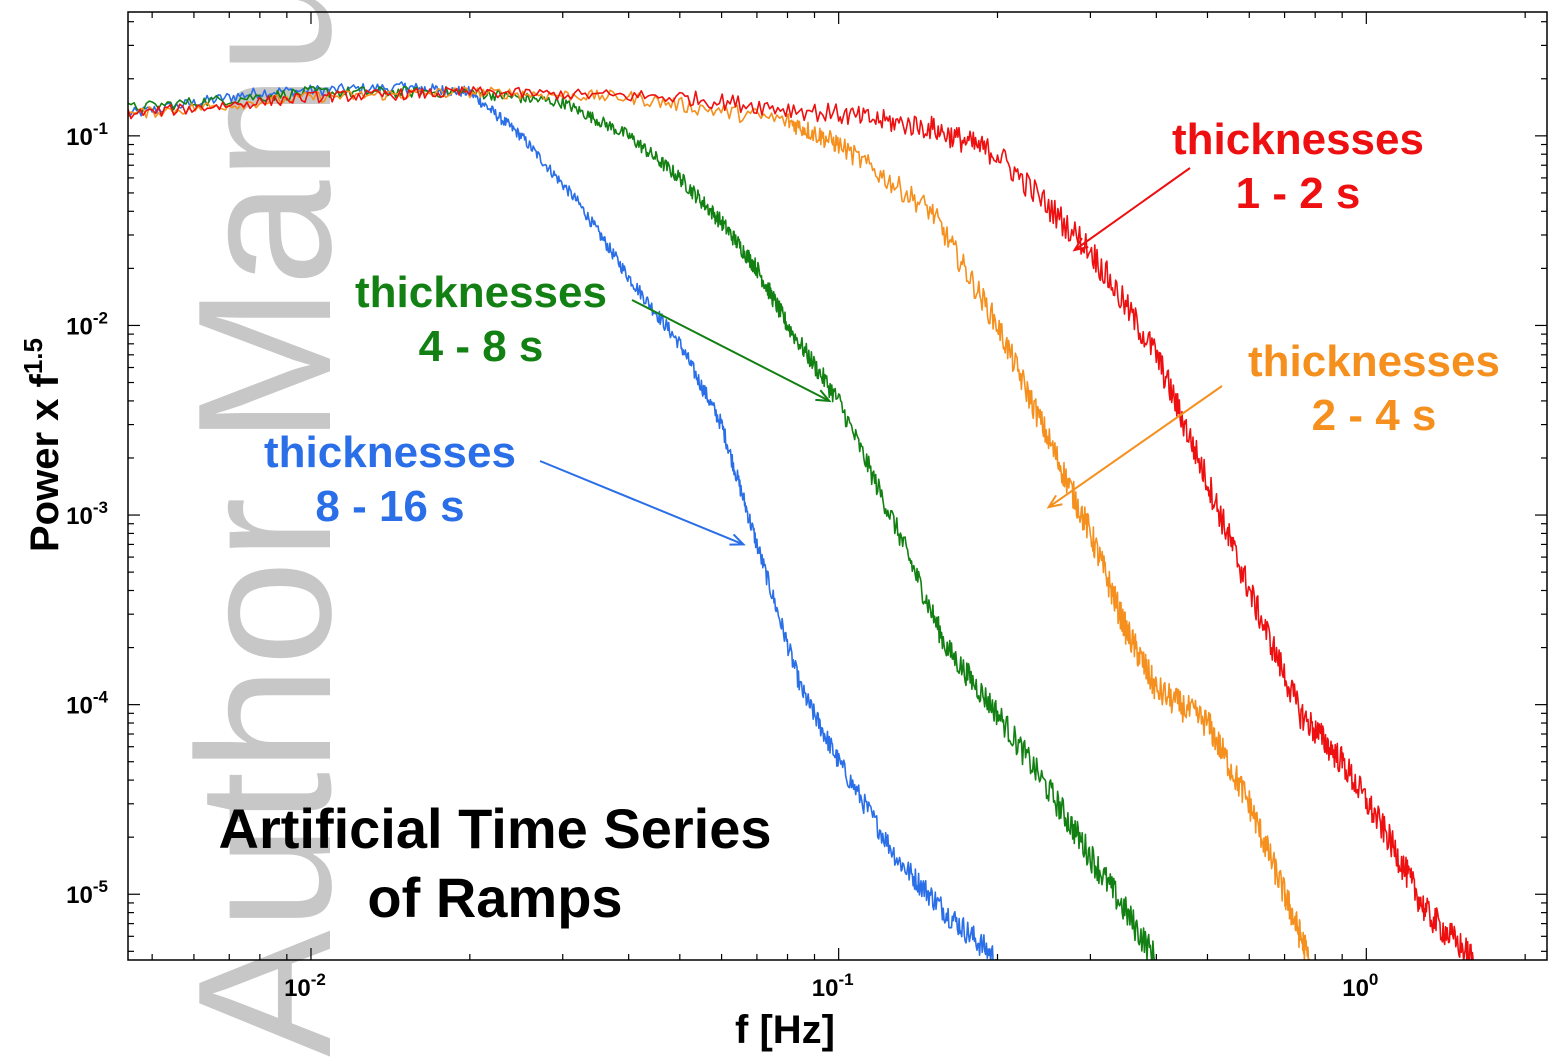 This screenshot has width=1550, height=1057. What do you see at coordinates (389, 506) in the screenshot?
I see `series-label: 8 - 16 s` at bounding box center [389, 506].